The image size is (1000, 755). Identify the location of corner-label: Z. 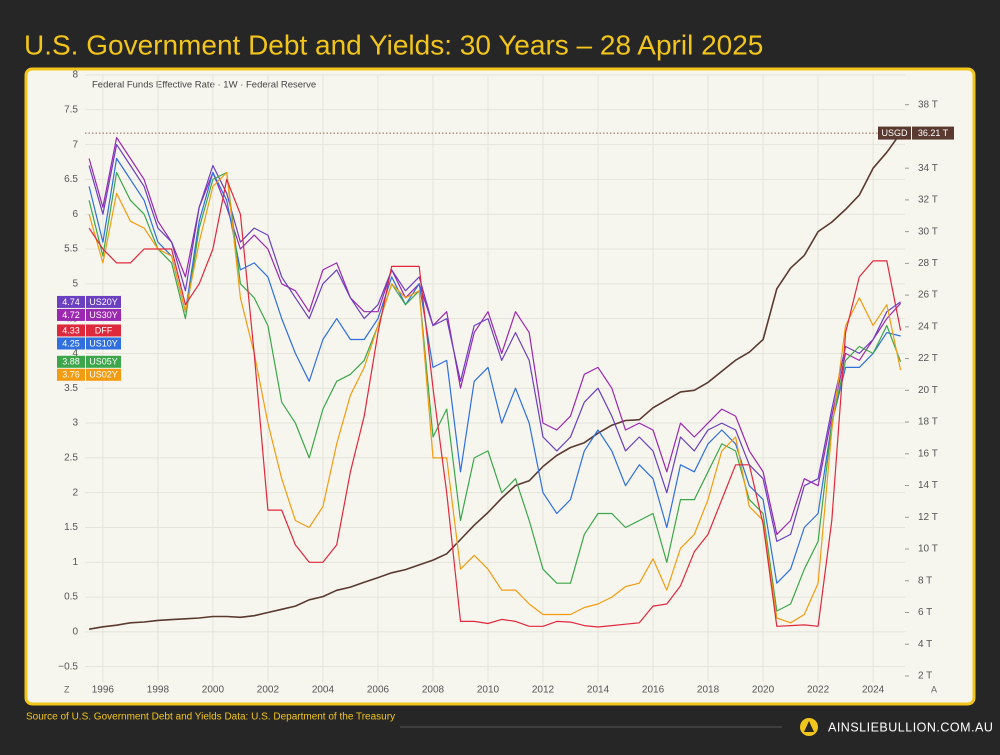
(67, 689).